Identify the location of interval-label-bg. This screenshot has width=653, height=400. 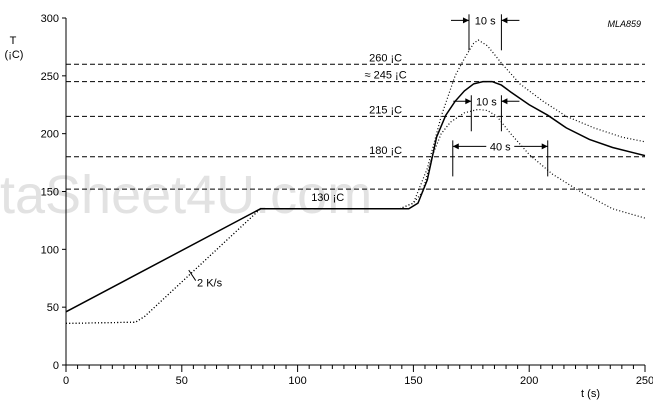
(500, 146).